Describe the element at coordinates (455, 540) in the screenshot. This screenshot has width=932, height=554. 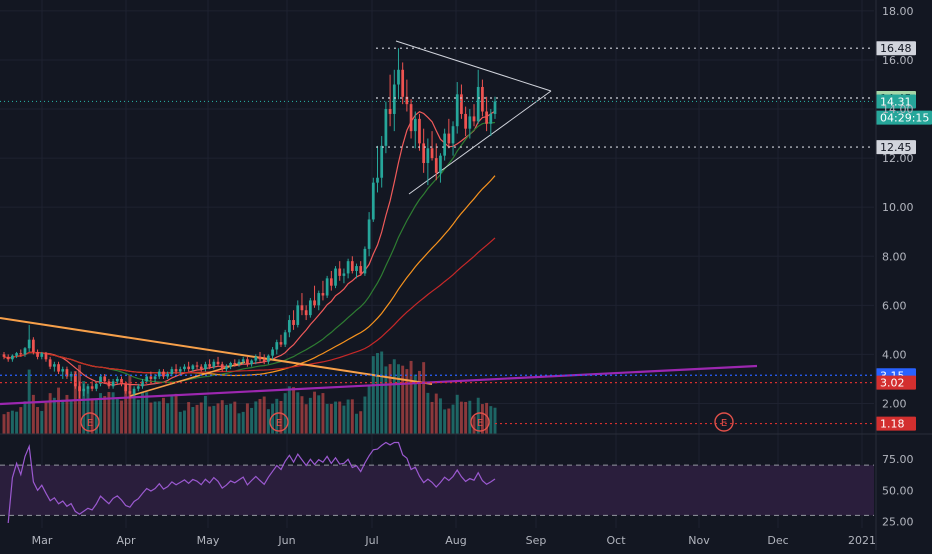
I see `x-tick-label: Aug` at that location.